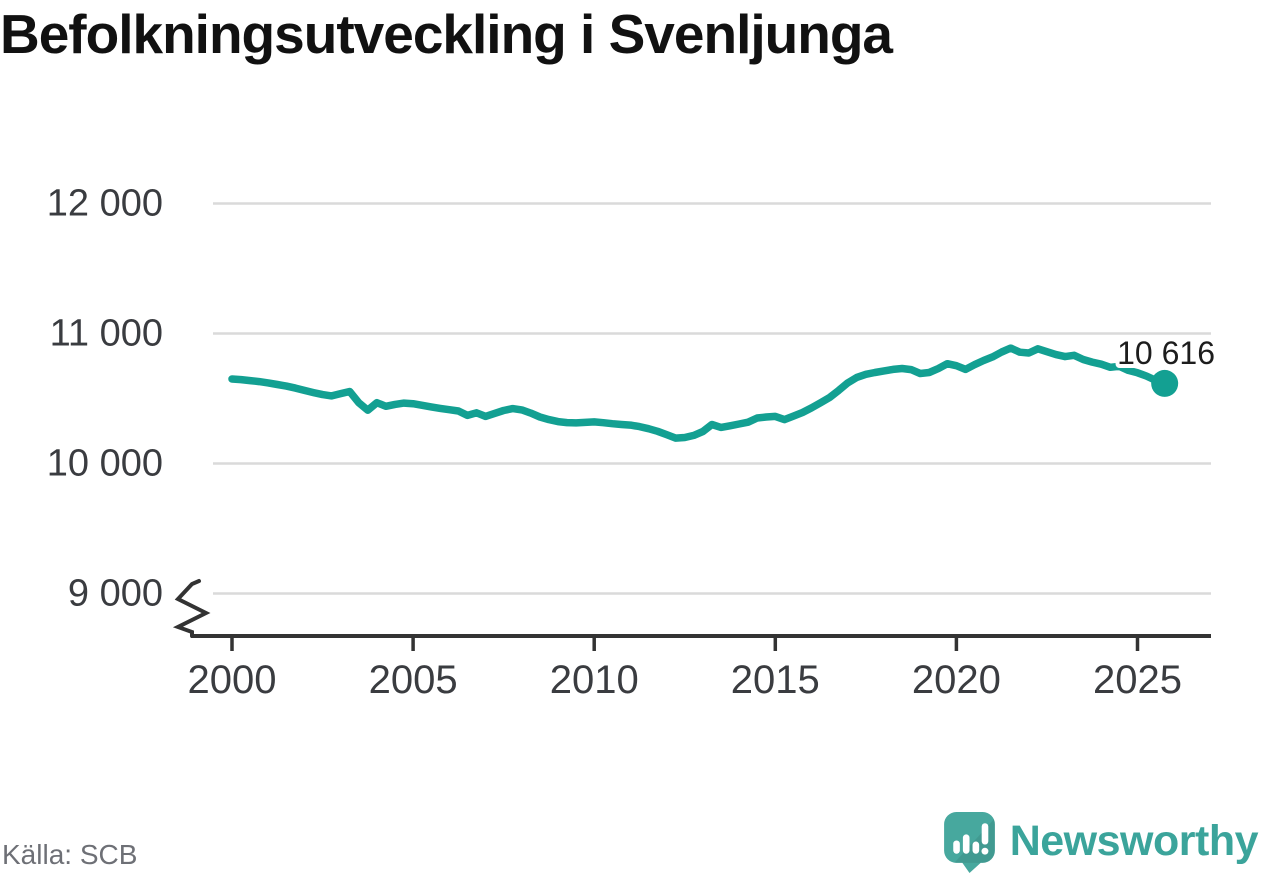 The width and height of the screenshot is (1262, 879). Describe the element at coordinates (1134, 841) in the screenshot. I see `newsworthy-logo-text: Newsworthy` at that location.